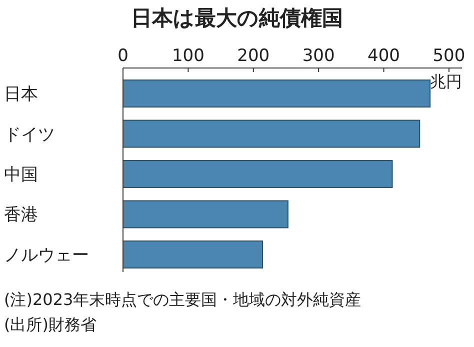  I want to click on text: (出所)財務省, so click(50, 324).